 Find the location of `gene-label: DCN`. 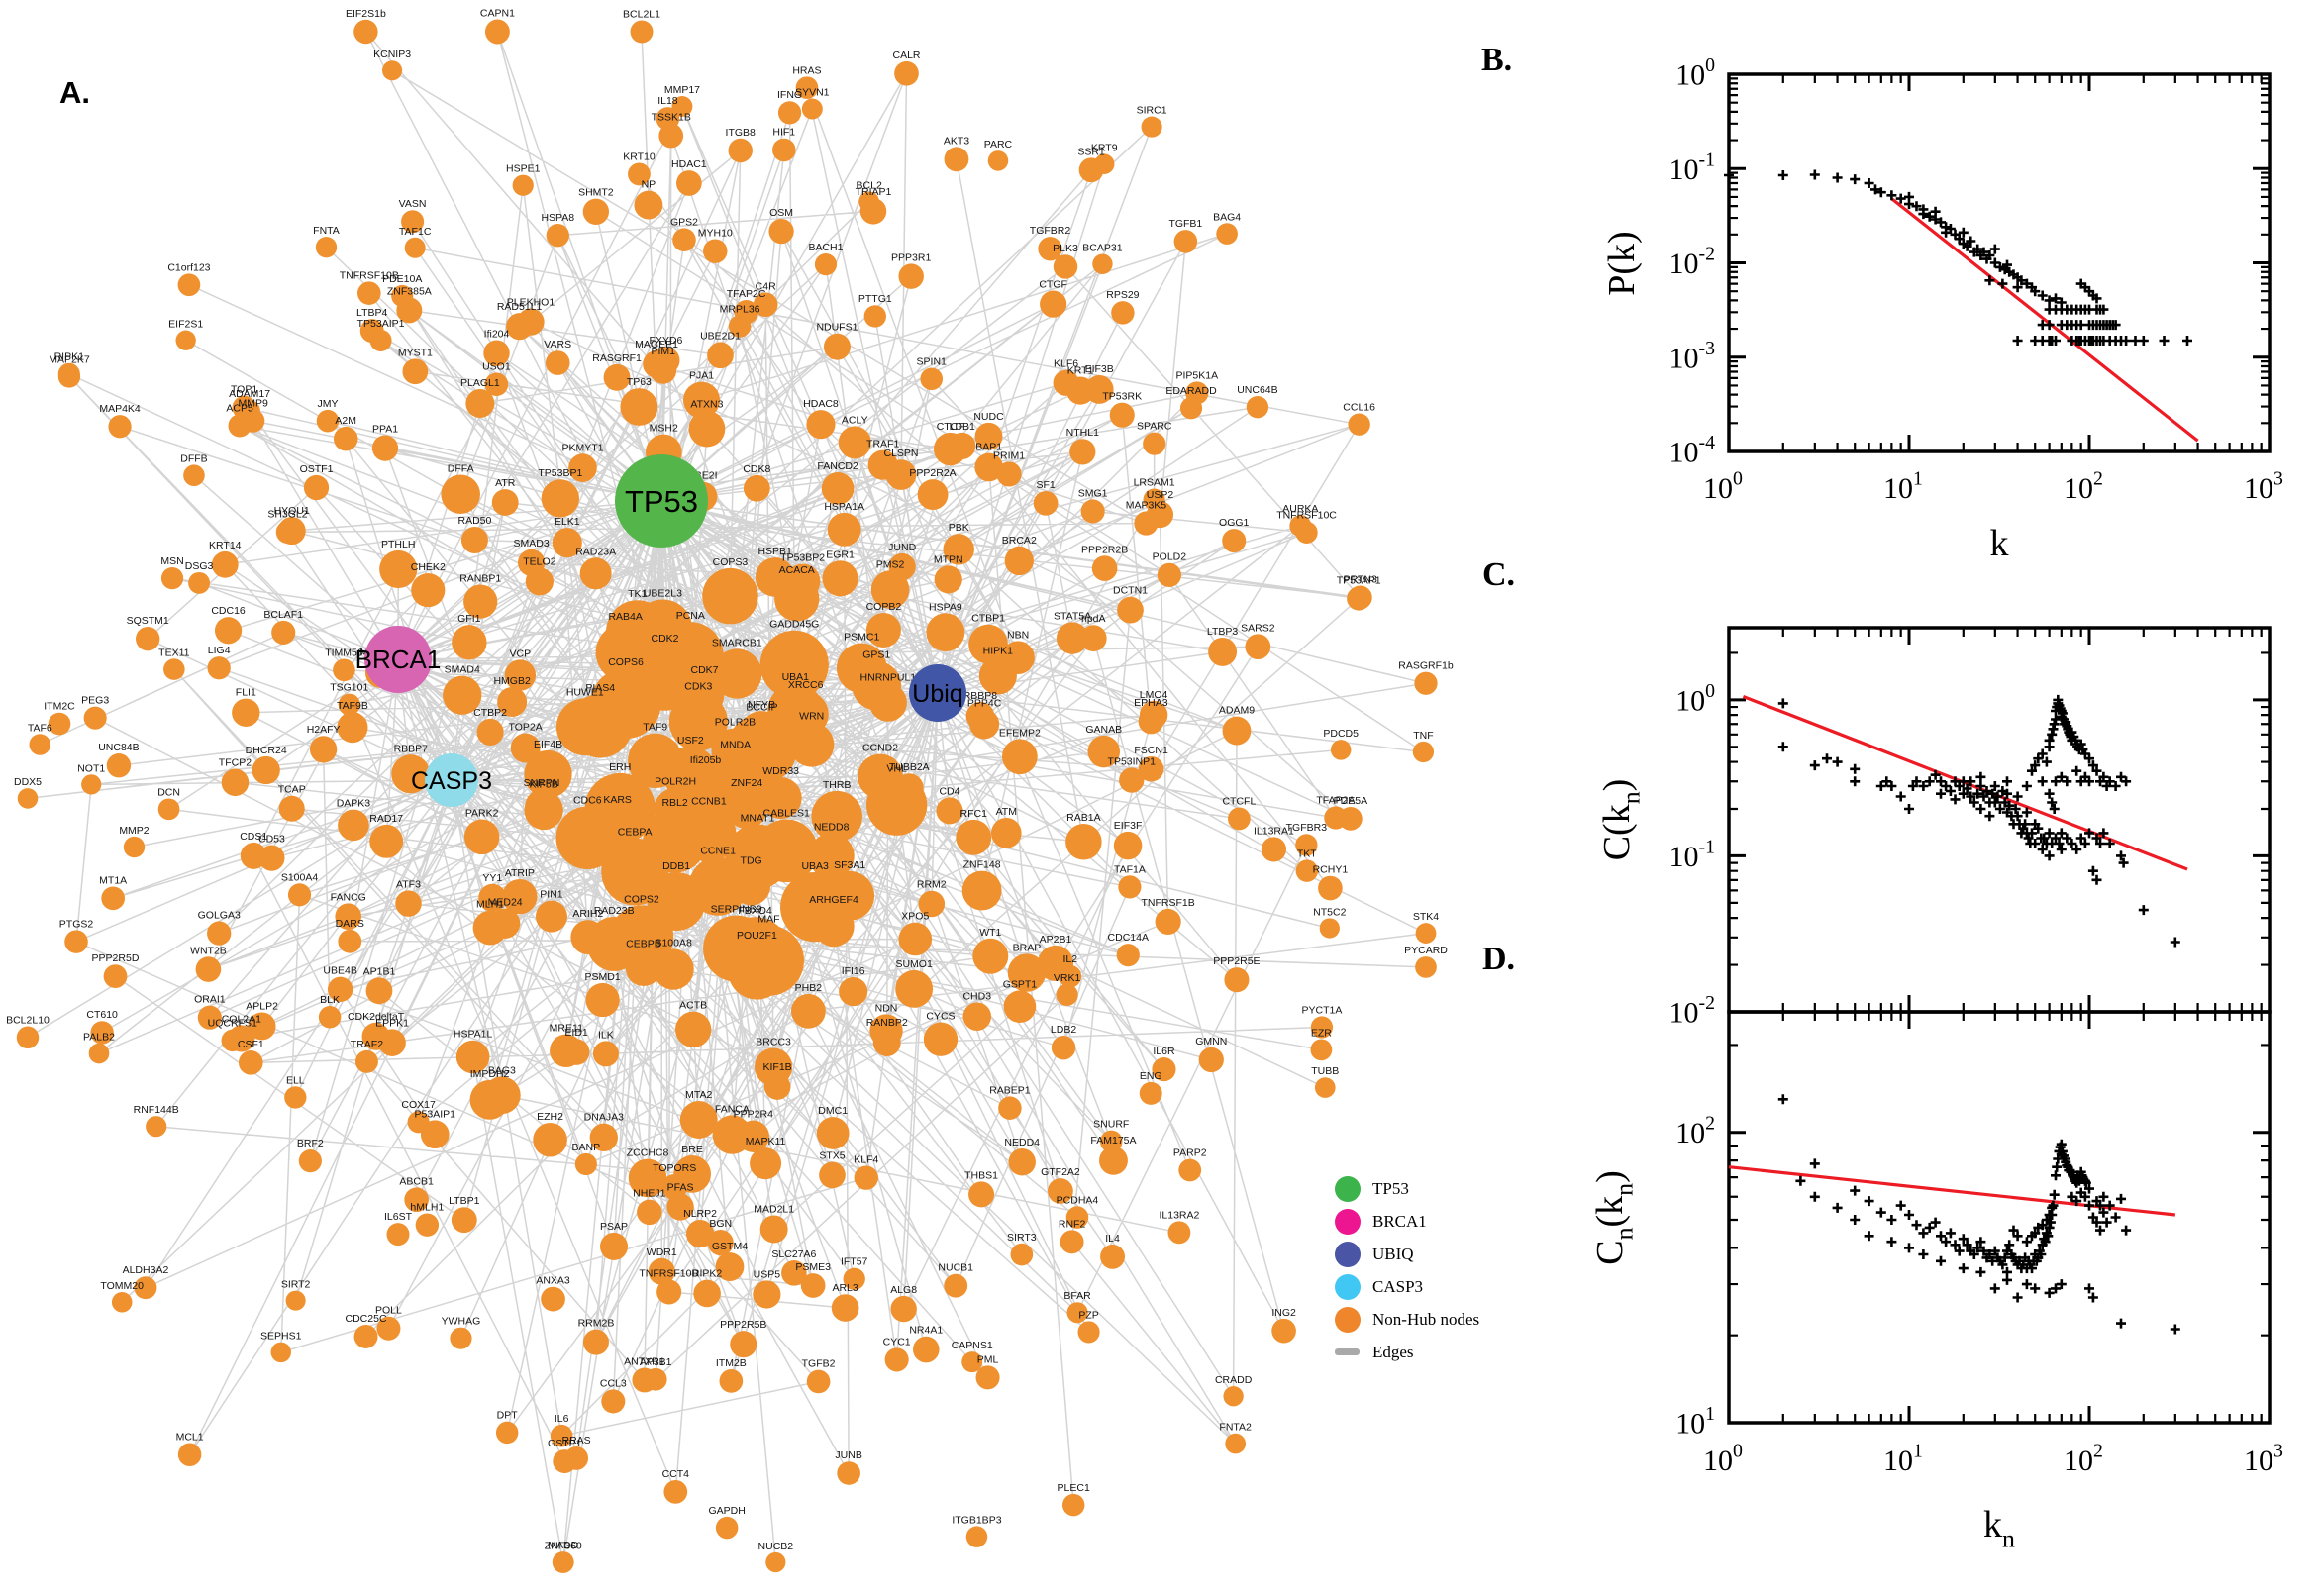

gene-label: DCN is located at coordinates (168, 792).